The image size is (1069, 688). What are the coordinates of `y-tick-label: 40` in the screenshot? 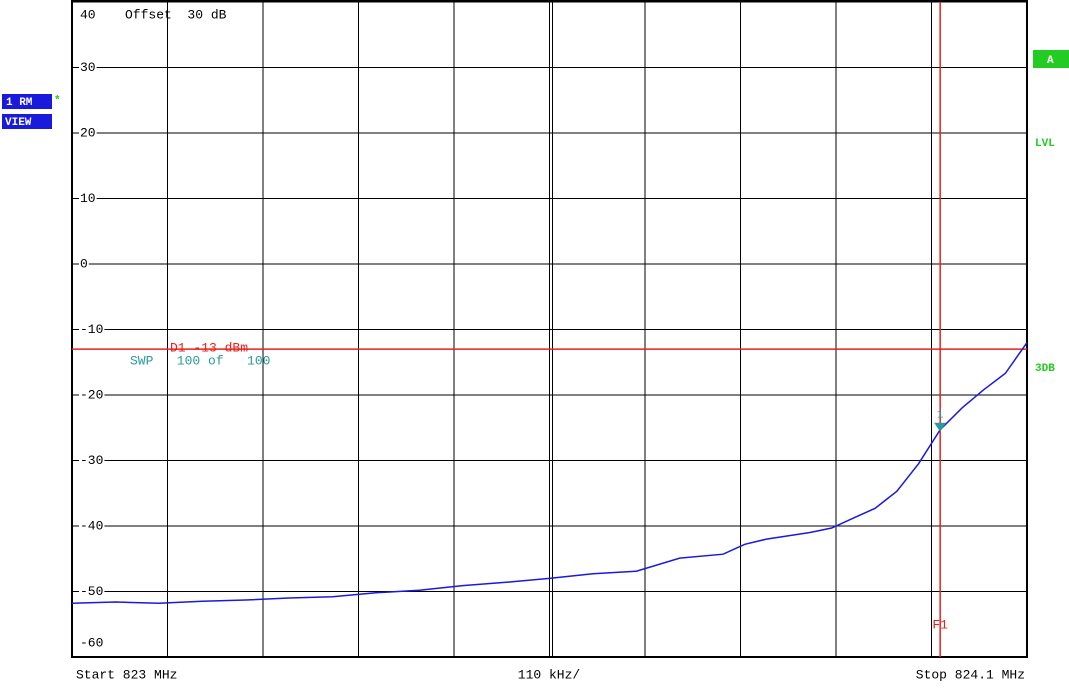 It's located at (88, 14).